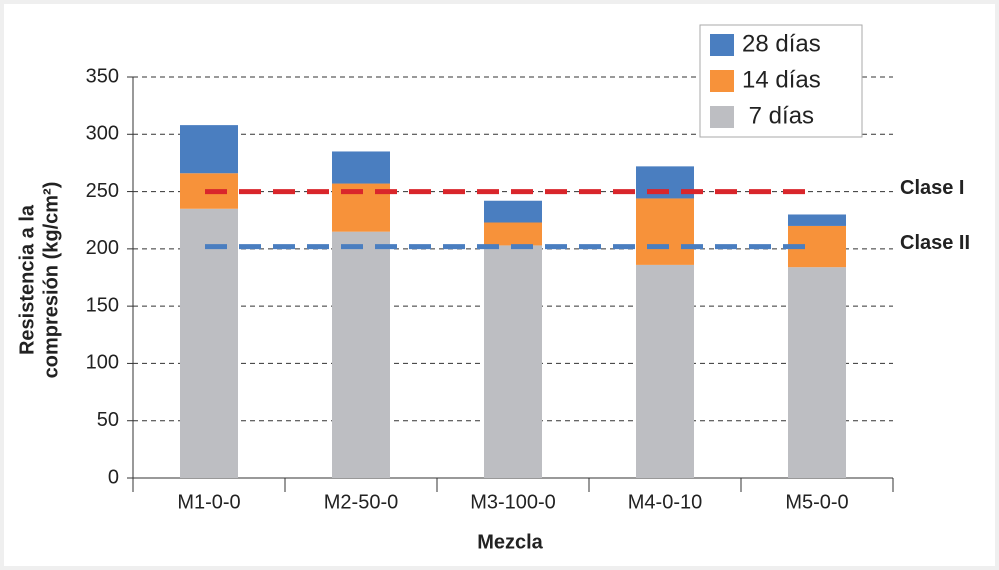 The height and width of the screenshot is (570, 999). I want to click on y-tick-label: 150, so click(102, 305).